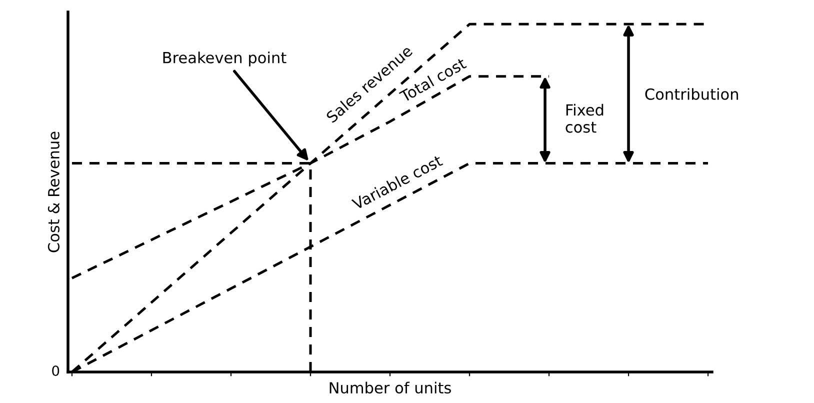 Image resolution: width=814 pixels, height=403 pixels. I want to click on x-axis-title: Number of units, so click(390, 388).